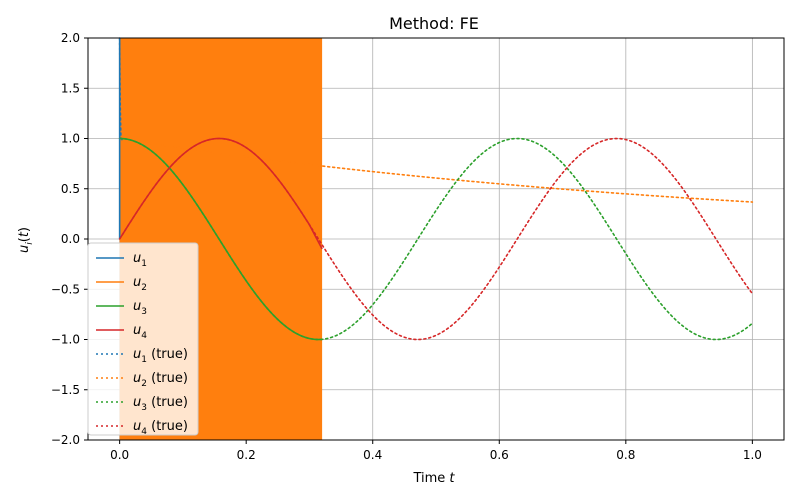 The height and width of the screenshot is (500, 800). Describe the element at coordinates (26, 240) in the screenshot. I see `y-axis-title: ui(t)` at that location.